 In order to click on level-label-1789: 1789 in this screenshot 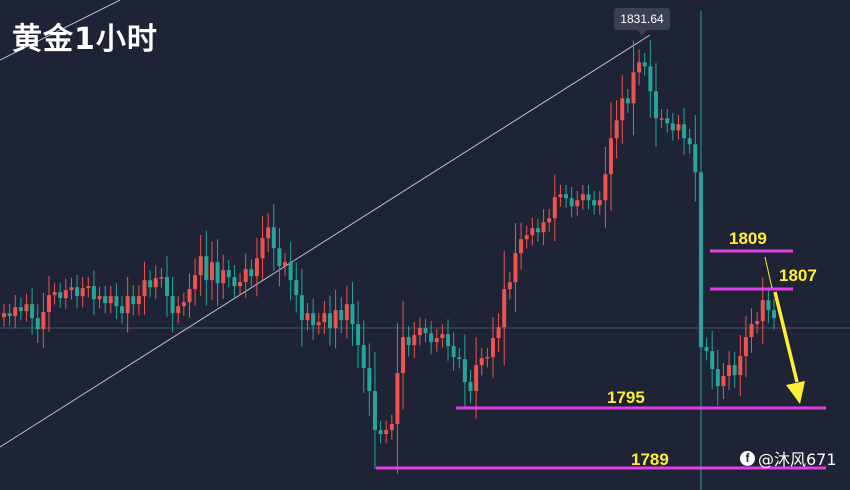, I will do `click(650, 459)`.